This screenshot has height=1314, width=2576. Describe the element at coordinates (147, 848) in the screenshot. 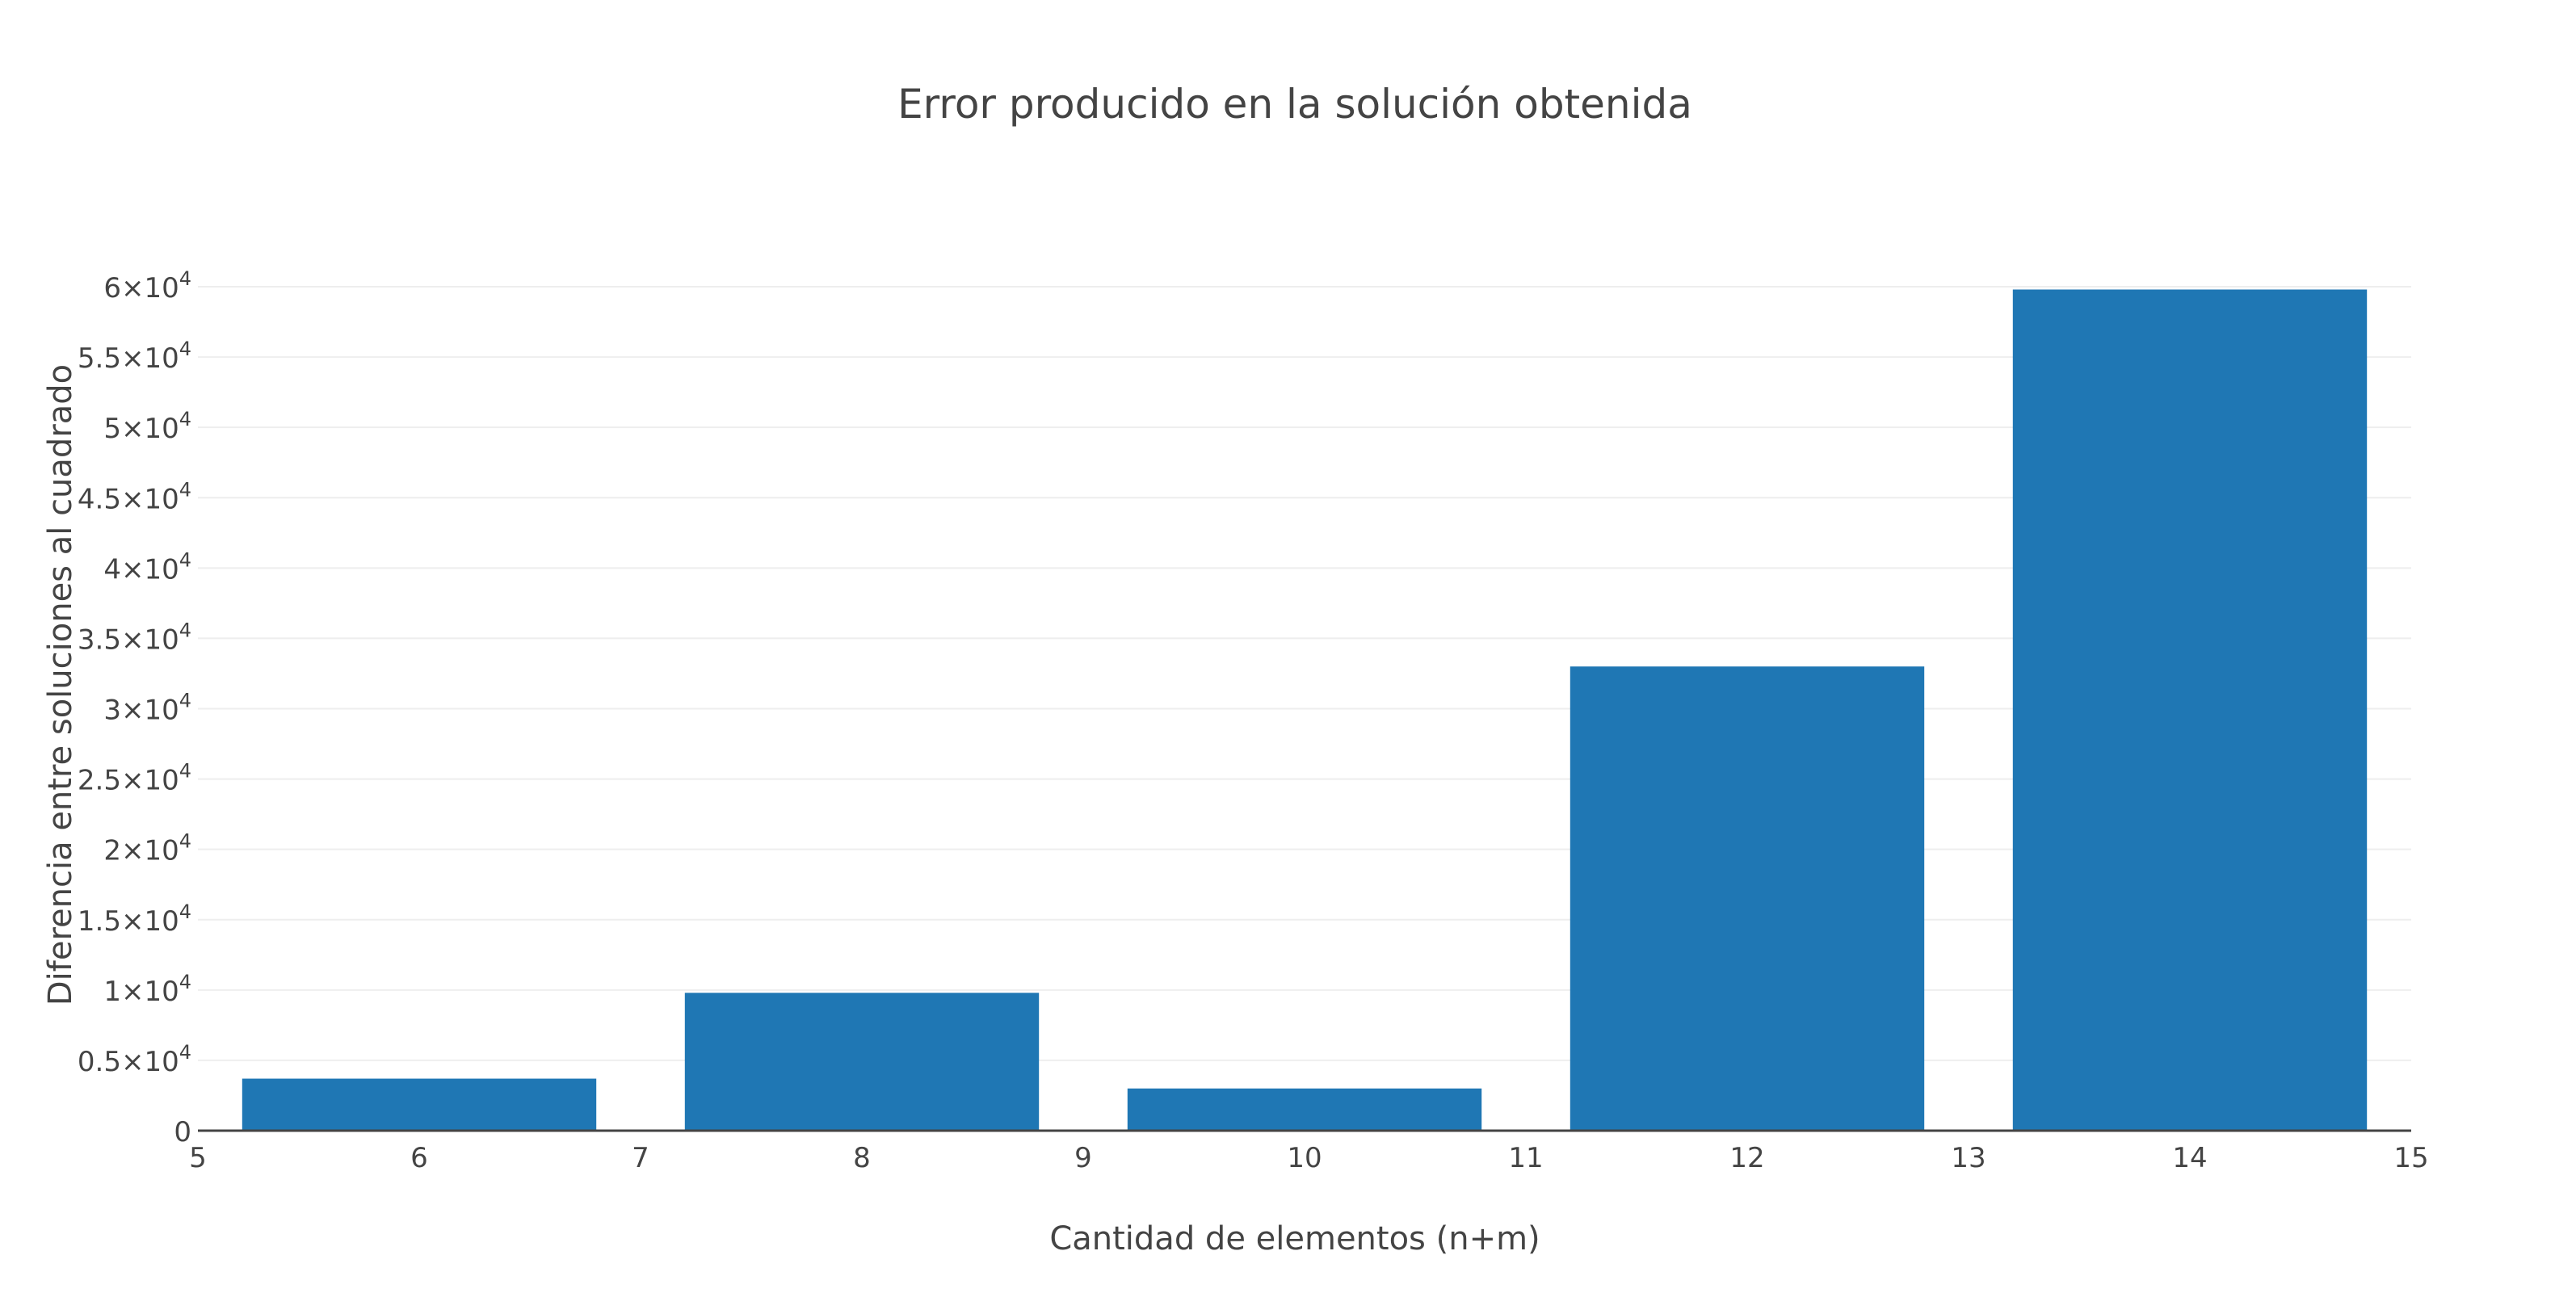

I see `y-tick-label-4: 2×10⁴` at that location.